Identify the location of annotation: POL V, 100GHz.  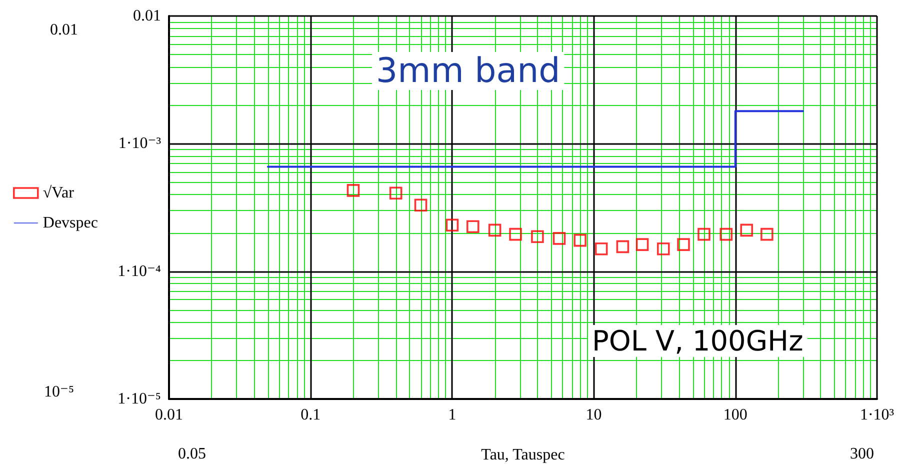
(698, 341).